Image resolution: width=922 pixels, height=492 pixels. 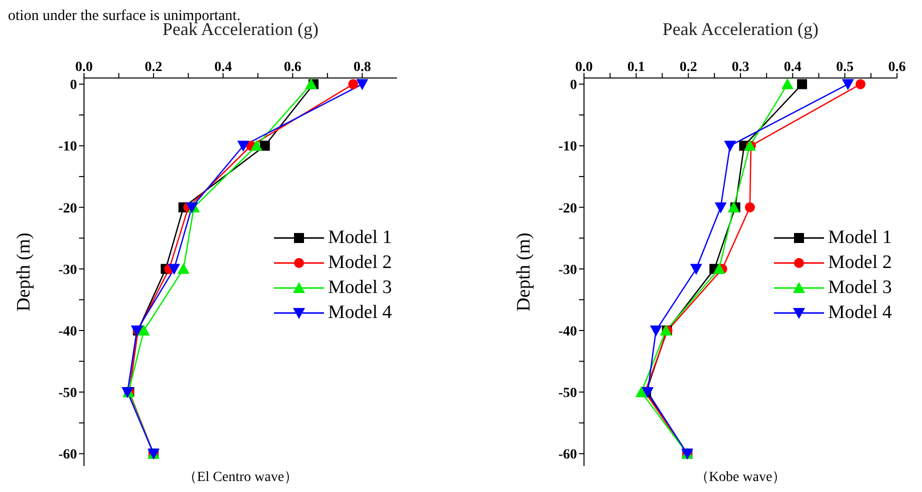 What do you see at coordinates (740, 28) in the screenshot?
I see `x-axis-title: Peak Acceleration (g)` at bounding box center [740, 28].